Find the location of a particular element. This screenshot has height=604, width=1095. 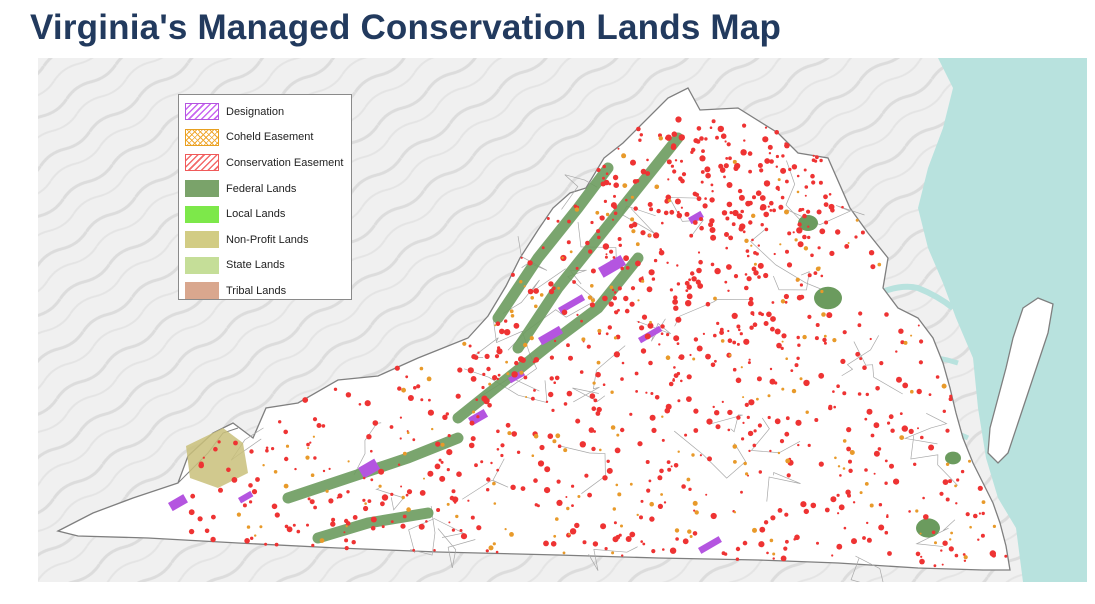

legend-label: Non-Profit Lands is located at coordinates (267, 239).